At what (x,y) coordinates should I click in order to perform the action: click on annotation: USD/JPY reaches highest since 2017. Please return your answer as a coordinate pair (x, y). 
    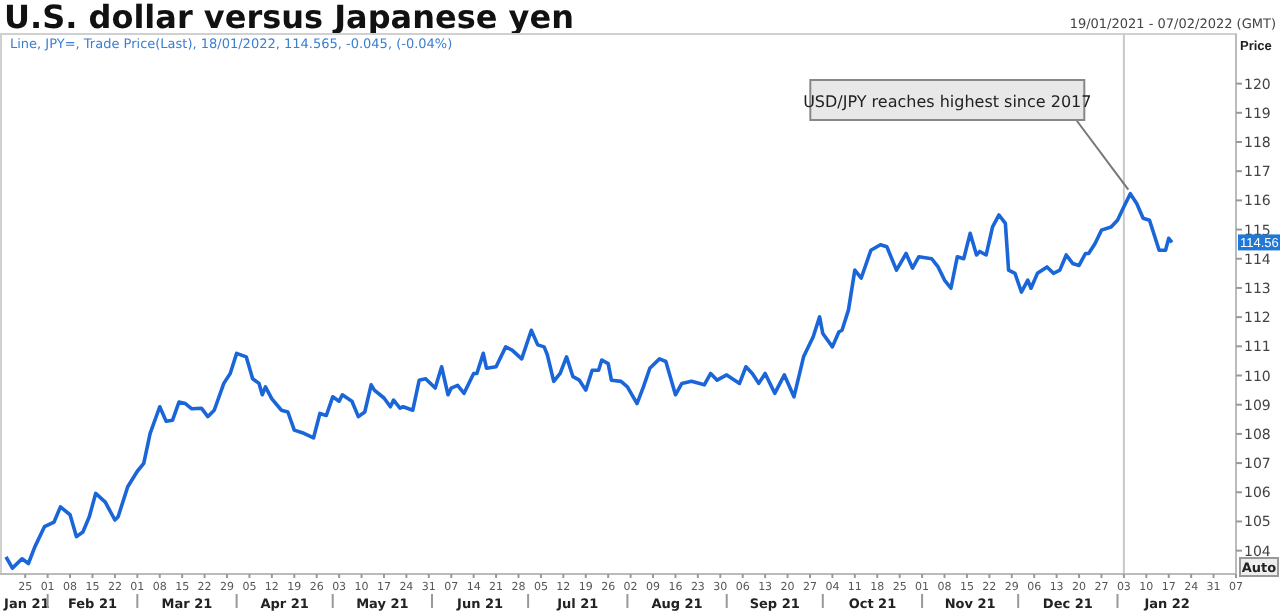
    Looking at the image, I should click on (947, 102).